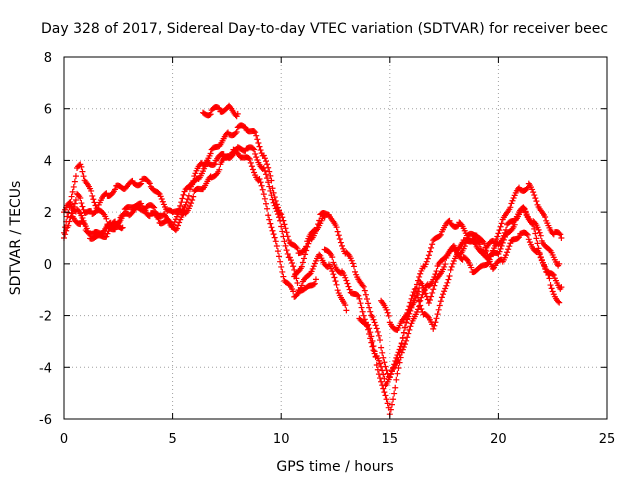  I want to click on y-tick-label: -6, so click(45, 420).